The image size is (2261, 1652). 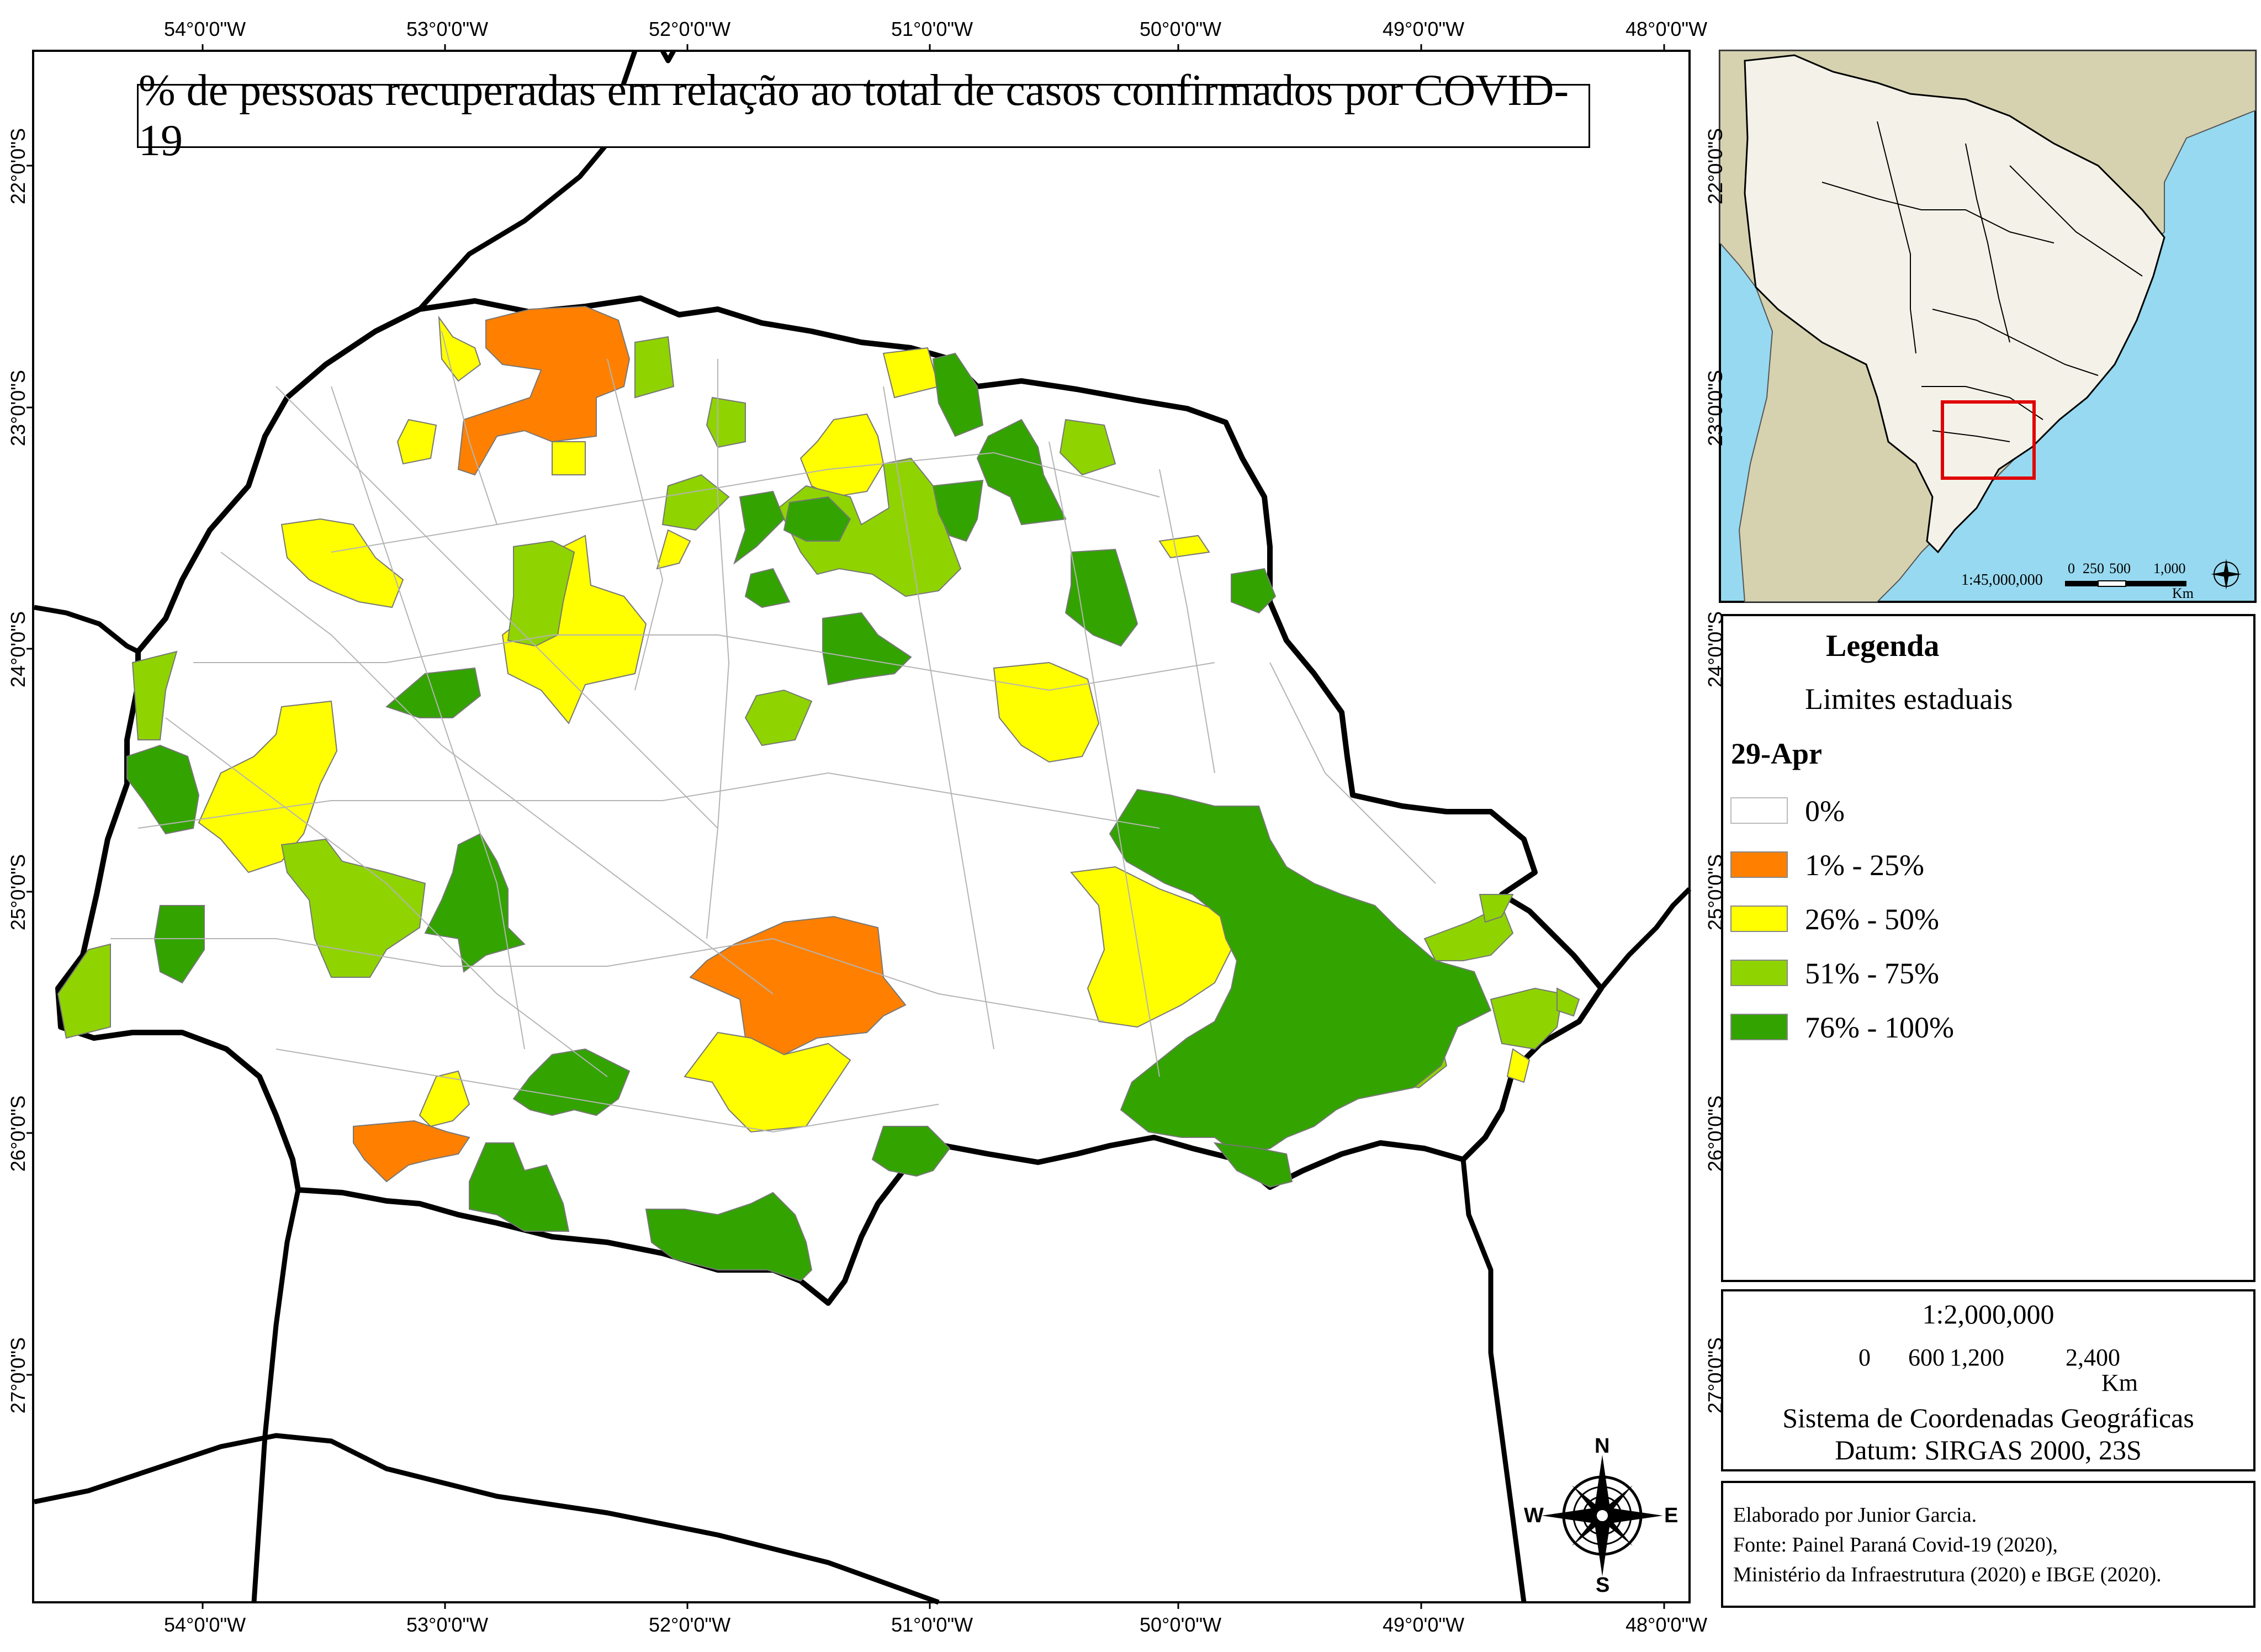 I want to click on inset-scale-tick: 500, so click(x=2120, y=568).